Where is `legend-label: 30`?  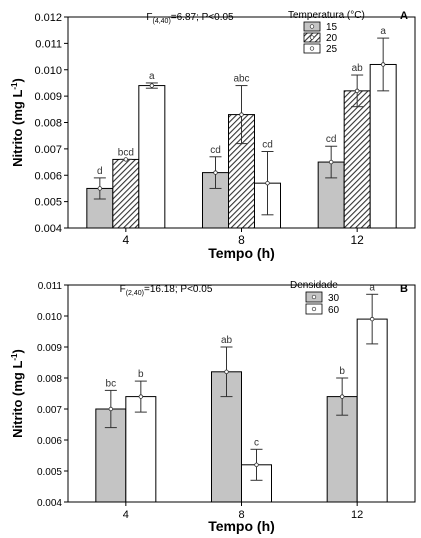 legend-label: 30 is located at coordinates (334, 298).